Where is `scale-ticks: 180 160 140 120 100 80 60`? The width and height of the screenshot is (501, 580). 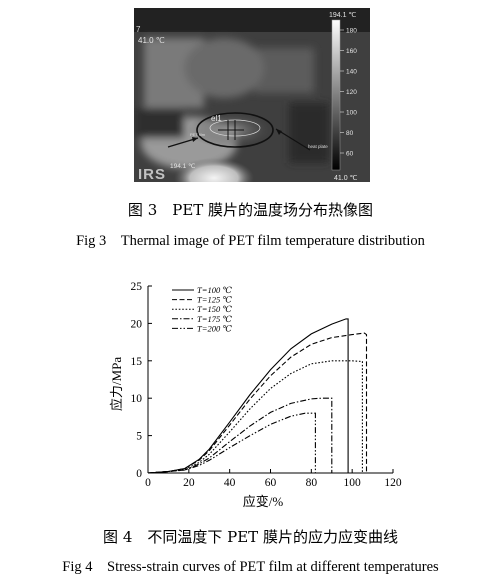 scale-ticks: 180 160 140 120 100 80 60 is located at coordinates (348, 93).